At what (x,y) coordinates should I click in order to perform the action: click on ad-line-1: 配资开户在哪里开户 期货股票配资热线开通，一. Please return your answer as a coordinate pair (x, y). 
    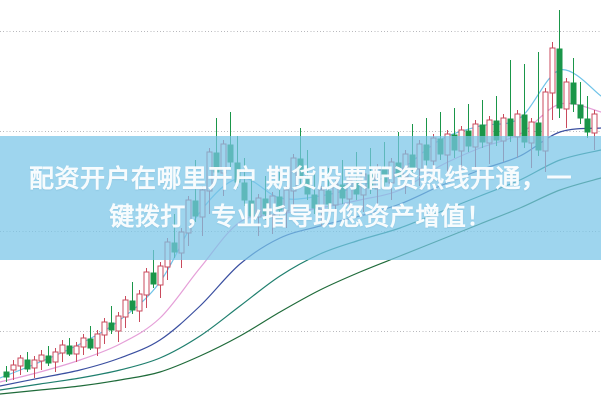
    Looking at the image, I should click on (300, 179).